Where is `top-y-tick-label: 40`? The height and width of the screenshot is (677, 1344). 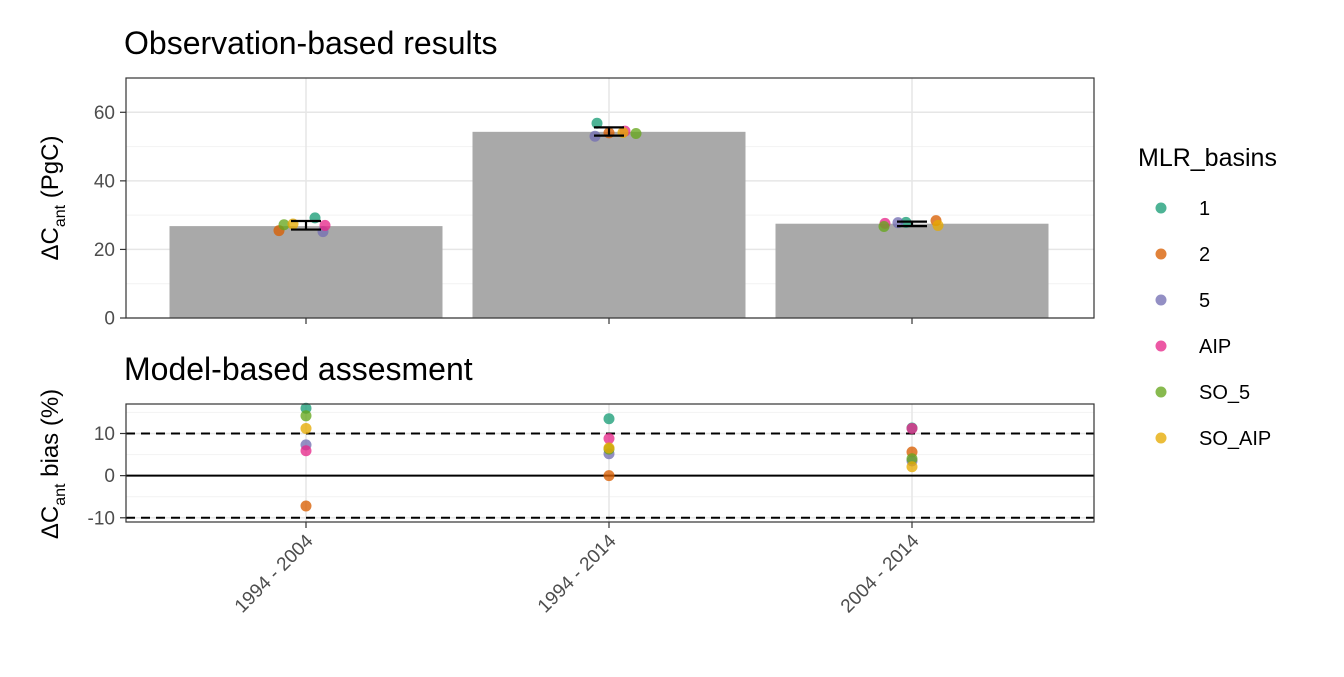
top-y-tick-label: 40 is located at coordinates (104, 181).